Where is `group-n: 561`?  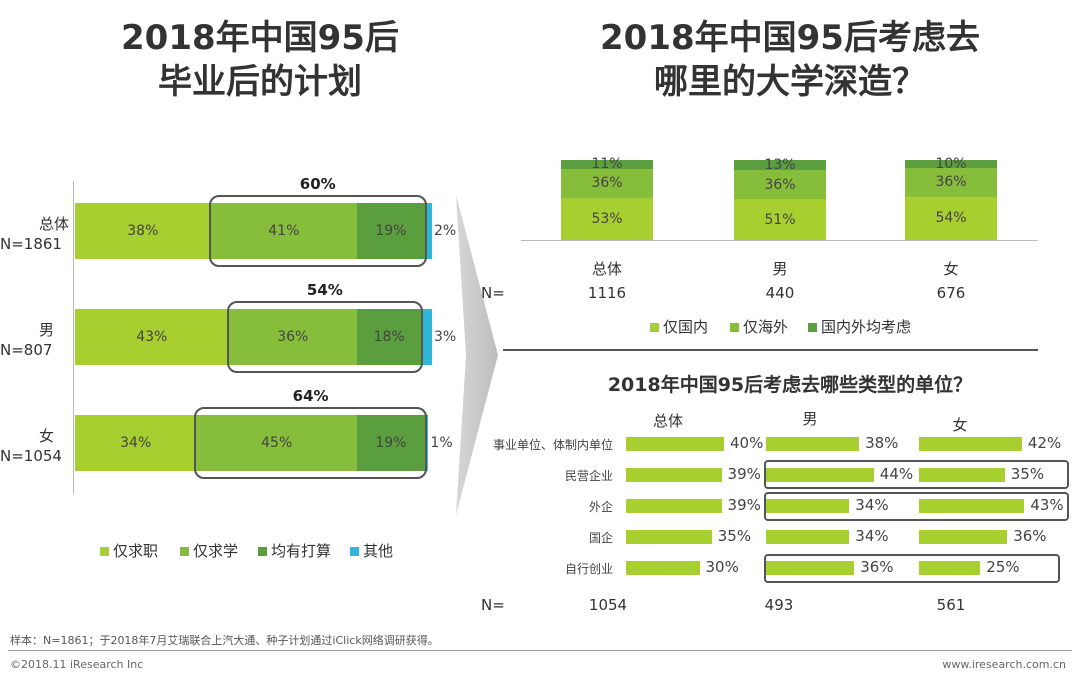 group-n: 561 is located at coordinates (951, 605).